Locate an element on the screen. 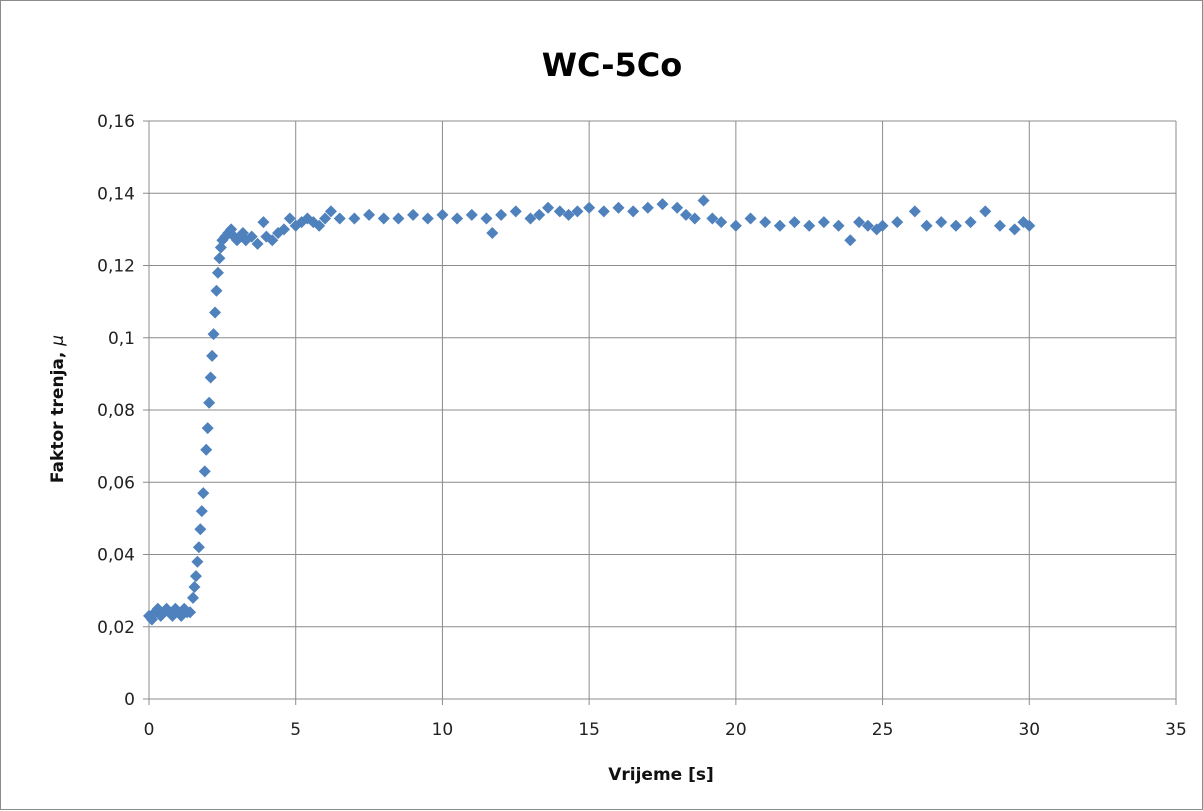  y-tick-label: 0,08 is located at coordinates (116, 411).